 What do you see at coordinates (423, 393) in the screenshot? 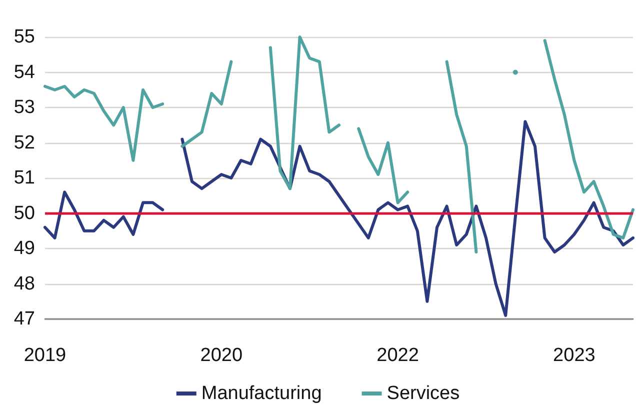
I see `legend-label: Services` at bounding box center [423, 393].